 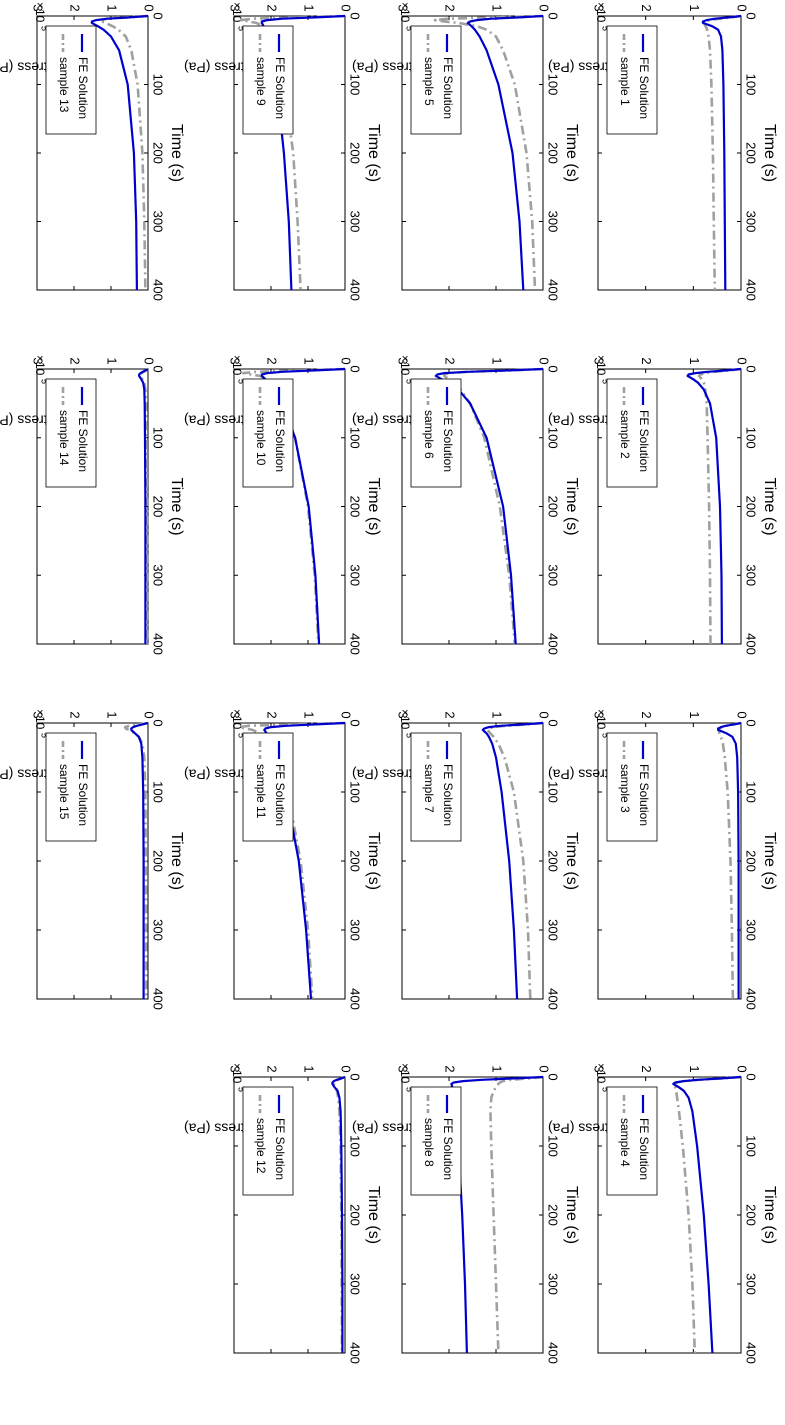 I want to click on legend: sample 9 FE Solution, so click(x=268, y=80).